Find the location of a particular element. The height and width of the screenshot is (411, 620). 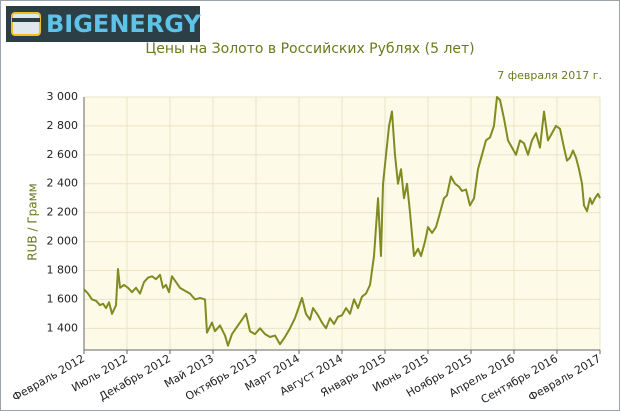

y-tick-label: 1 400 is located at coordinates (63, 327).